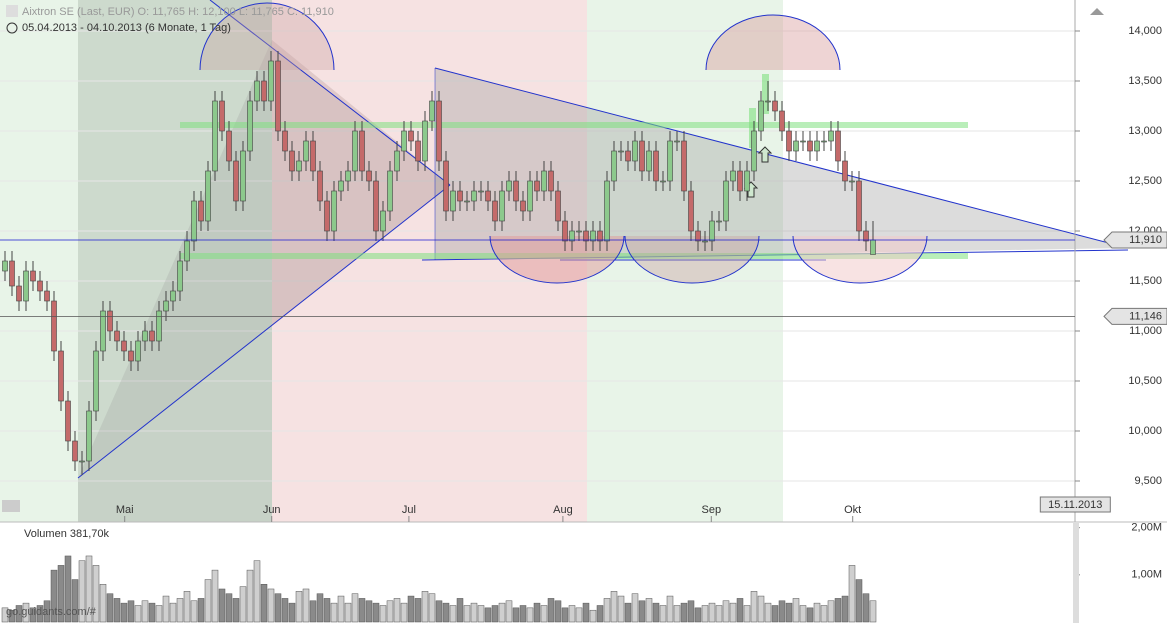  Describe the element at coordinates (574, 125) in the screenshot. I see `resistance-band` at that location.